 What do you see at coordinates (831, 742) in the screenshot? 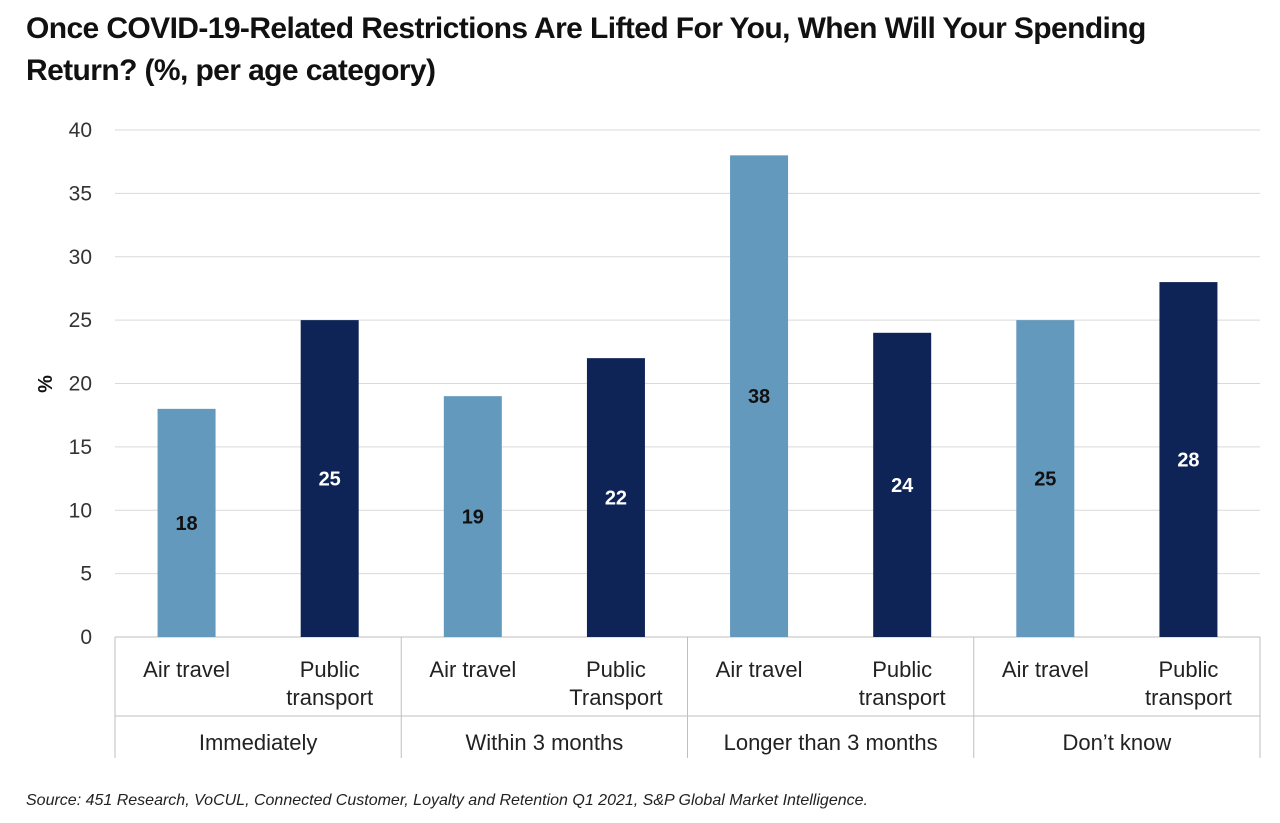
I see `group-label: Longer than 3 months` at bounding box center [831, 742].